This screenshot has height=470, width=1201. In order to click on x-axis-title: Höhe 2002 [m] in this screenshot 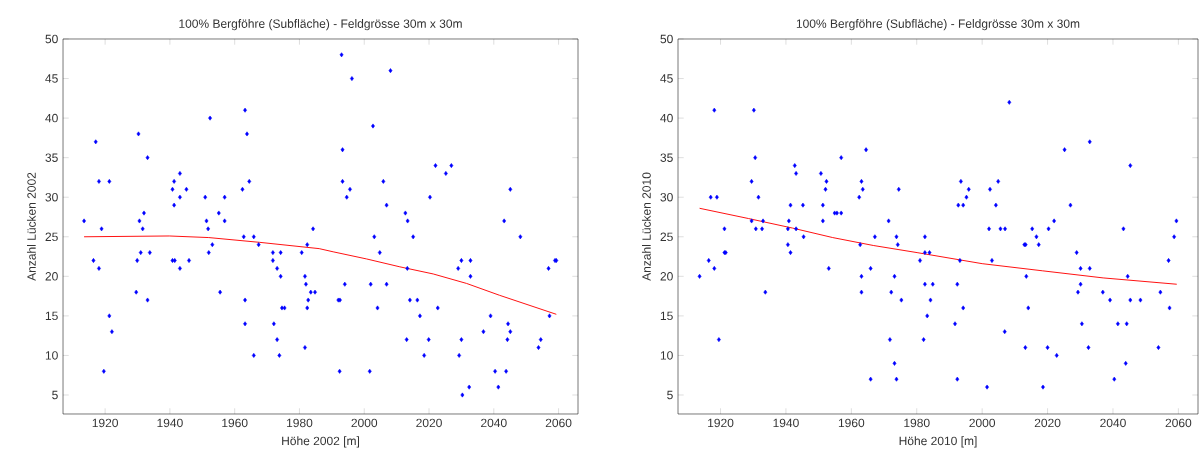, I will do `click(320, 442)`.